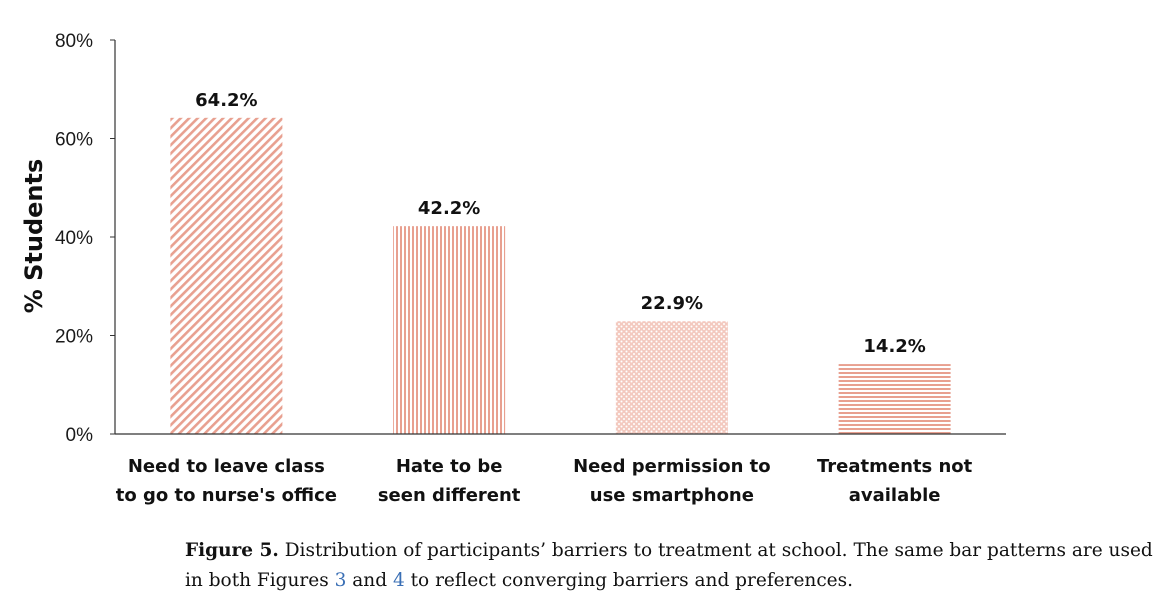 The image size is (1174, 598). What do you see at coordinates (74, 238) in the screenshot?
I see `y-tick-label: 40%` at bounding box center [74, 238].